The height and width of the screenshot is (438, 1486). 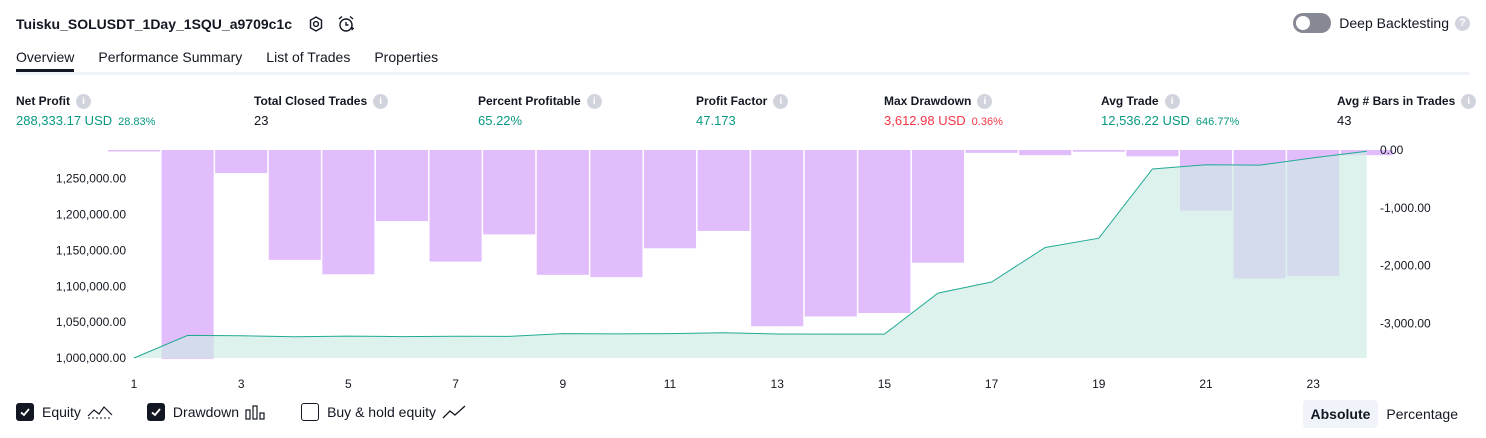 I want to click on deep-backtesting-toggle, so click(x=1312, y=23).